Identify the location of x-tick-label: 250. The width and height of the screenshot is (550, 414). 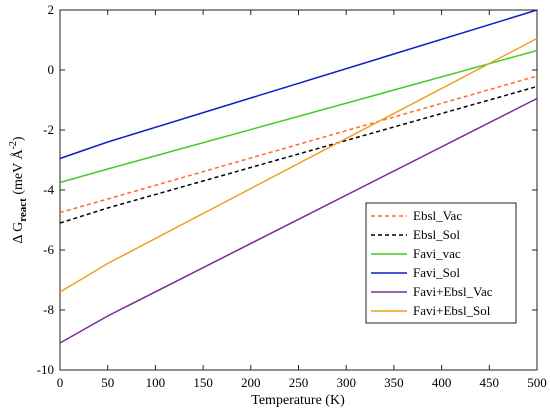
(299, 382).